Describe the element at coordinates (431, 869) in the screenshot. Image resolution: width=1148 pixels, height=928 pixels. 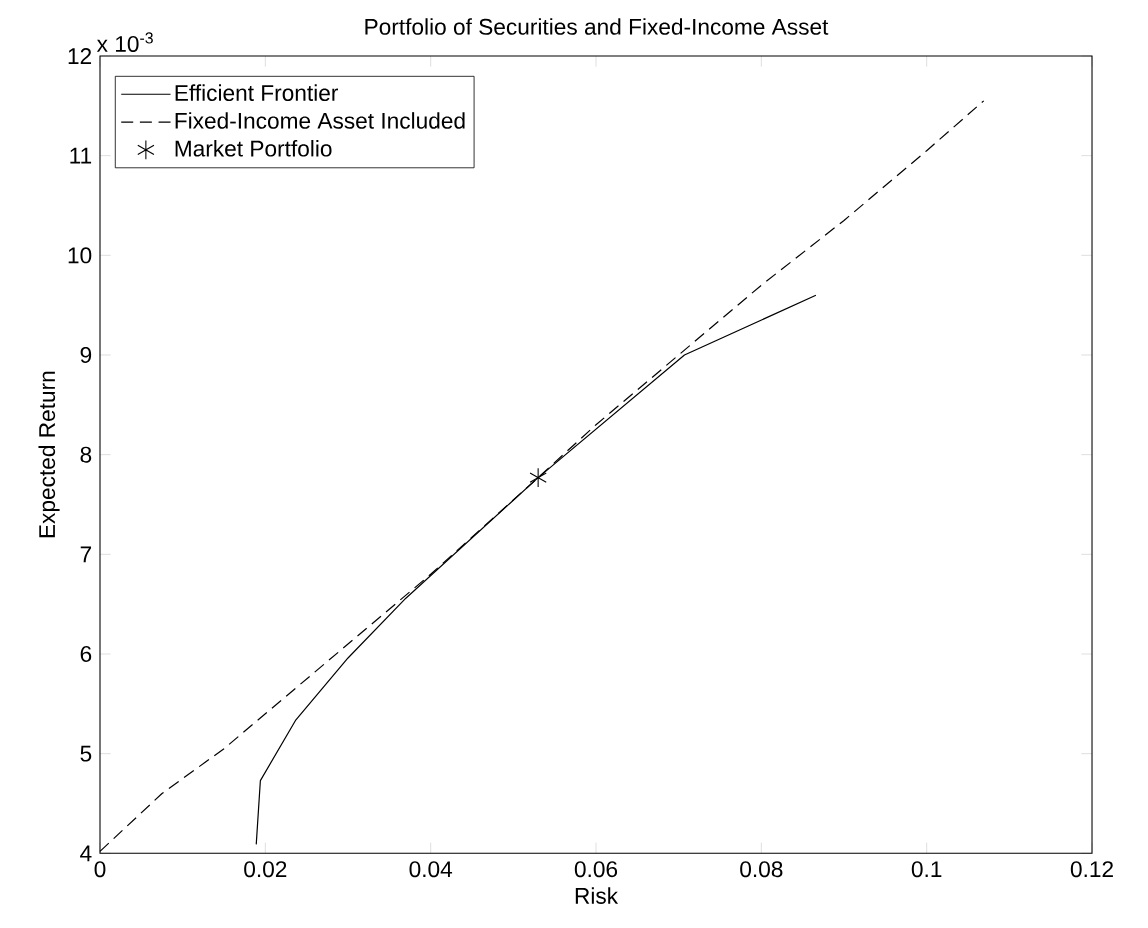
I see `x-tick-label: 0.04` at that location.